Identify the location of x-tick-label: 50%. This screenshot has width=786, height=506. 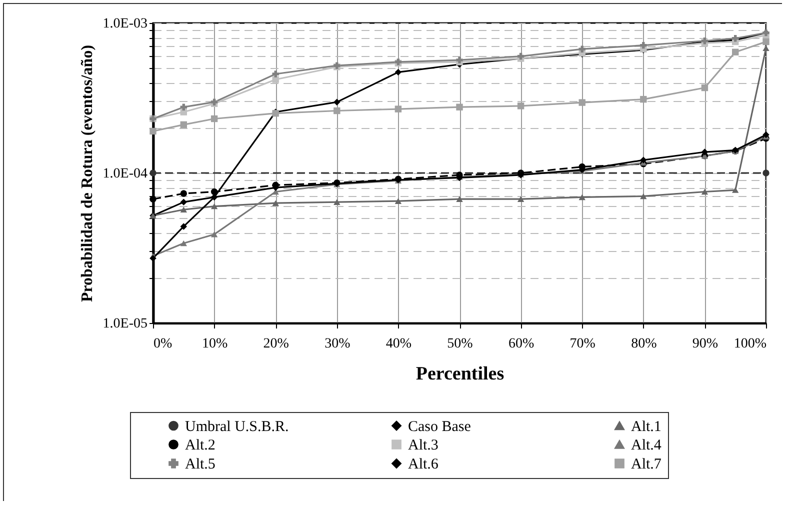
(460, 344).